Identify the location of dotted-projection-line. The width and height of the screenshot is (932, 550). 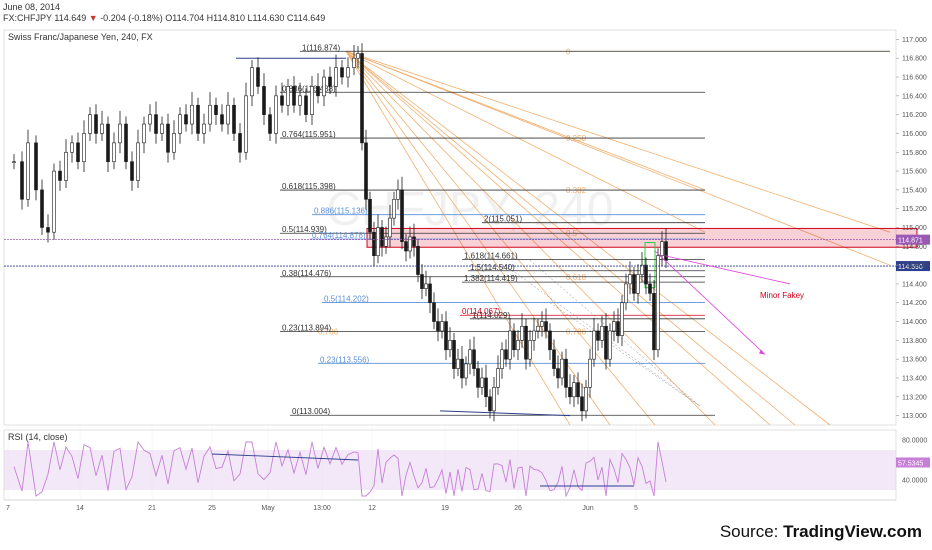
(615, 333).